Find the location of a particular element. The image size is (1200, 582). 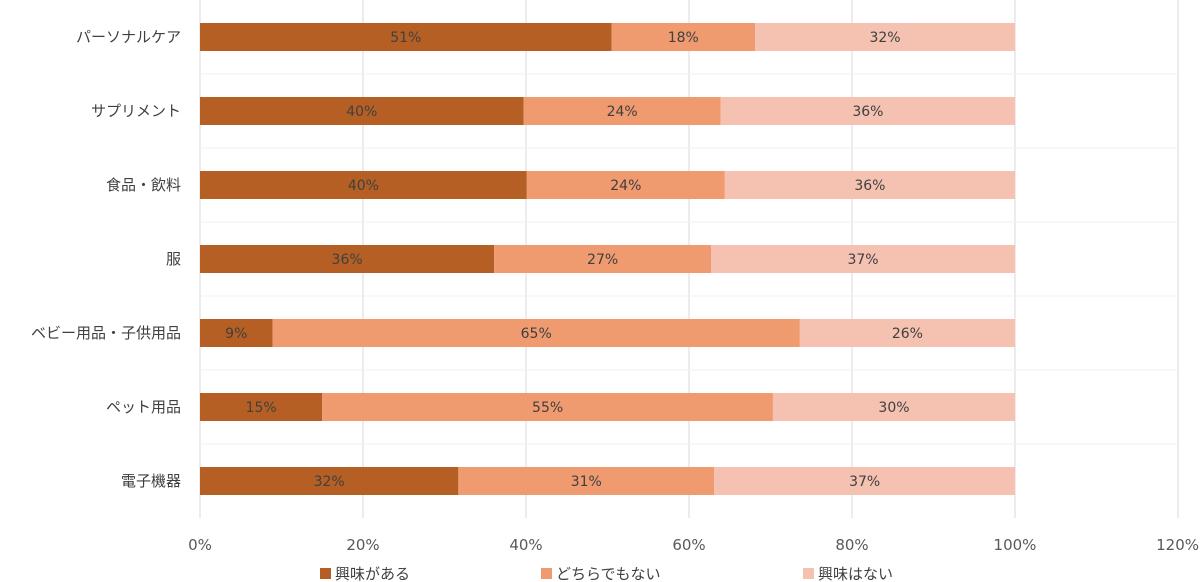

legend-label: どちらでもない is located at coordinates (608, 573).